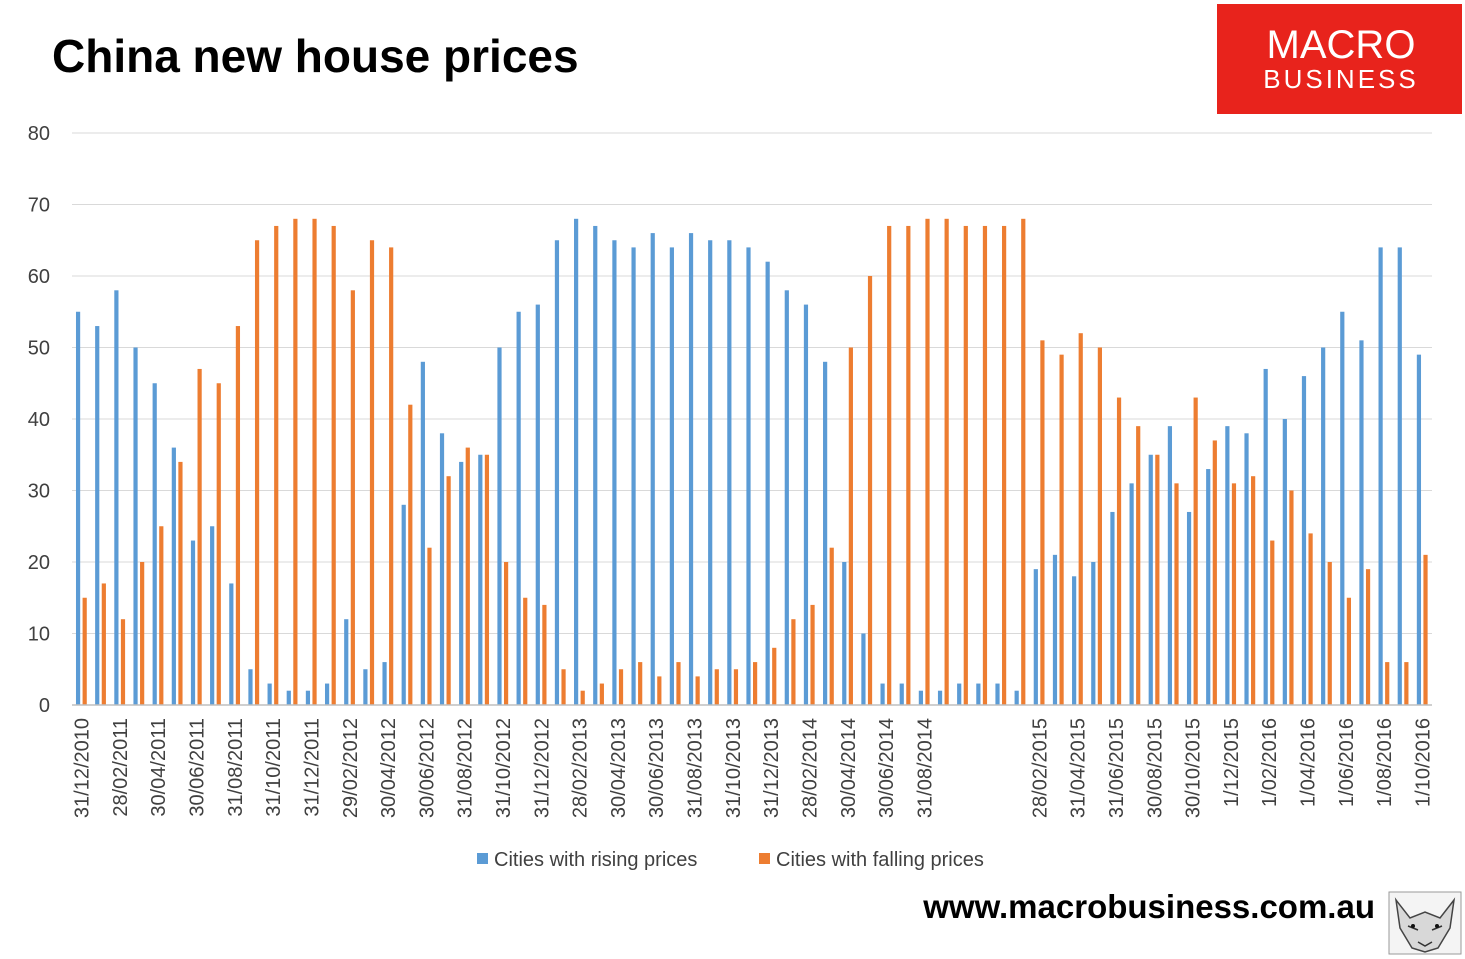  Describe the element at coordinates (734, 768) in the screenshot. I see `x-tick-label: 31/10/2013` at that location.